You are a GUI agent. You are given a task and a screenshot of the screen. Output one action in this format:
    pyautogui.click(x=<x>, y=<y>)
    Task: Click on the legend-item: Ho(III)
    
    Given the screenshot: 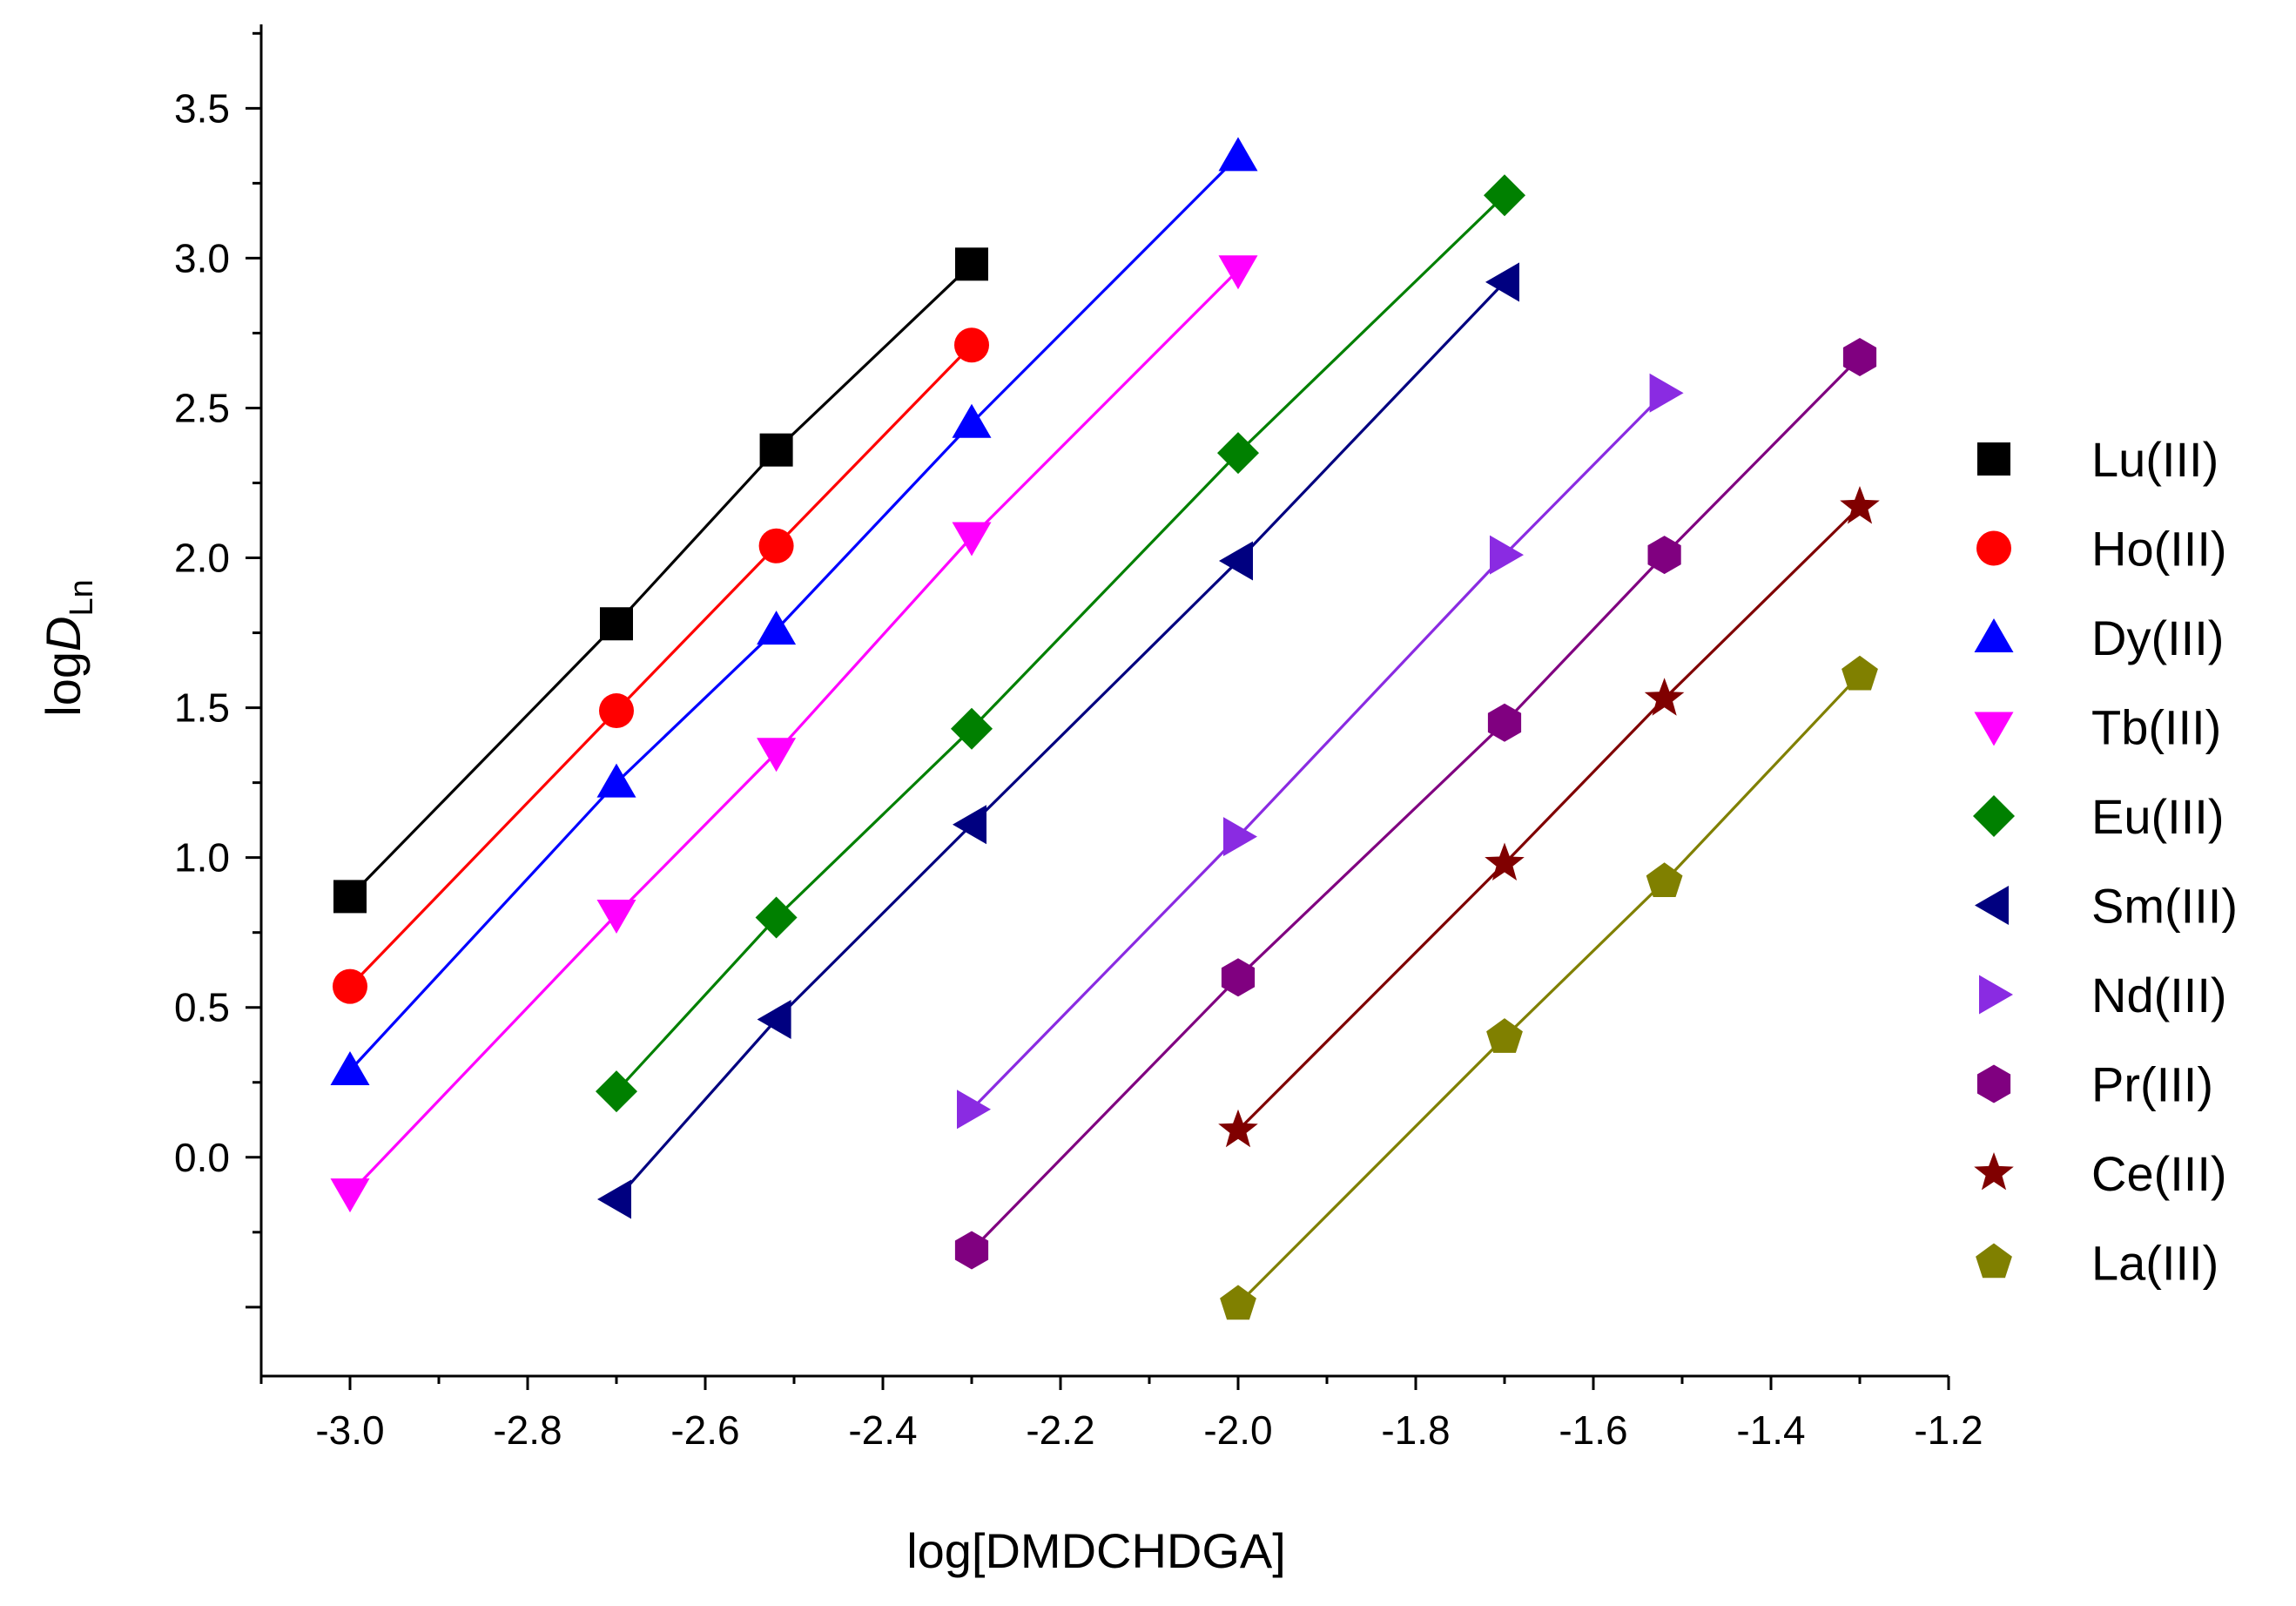 What is the action you would take?
    pyautogui.click(x=2101, y=549)
    